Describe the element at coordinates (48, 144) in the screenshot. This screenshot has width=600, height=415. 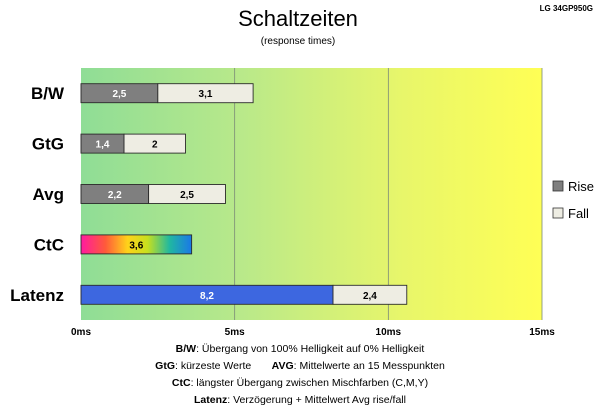
I see `category-label-gtg: GtG` at that location.